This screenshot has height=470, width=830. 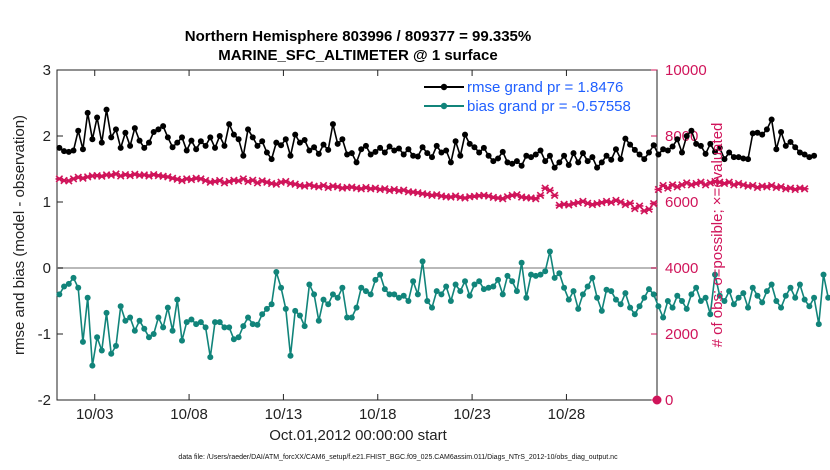 What do you see at coordinates (444, 106) in the screenshot?
I see `legend-bias-marker` at bounding box center [444, 106].